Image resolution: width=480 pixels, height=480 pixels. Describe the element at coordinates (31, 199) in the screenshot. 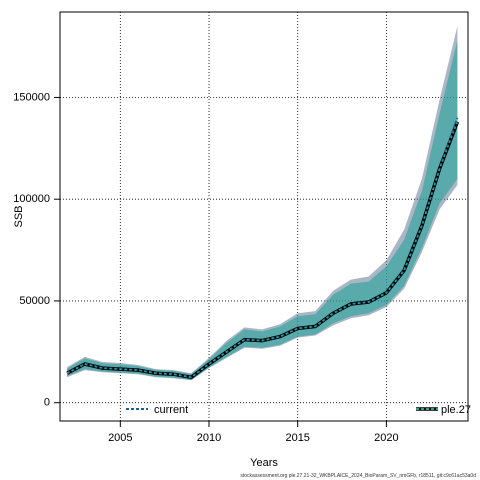

I see `y-tick-label: 100000` at that location.